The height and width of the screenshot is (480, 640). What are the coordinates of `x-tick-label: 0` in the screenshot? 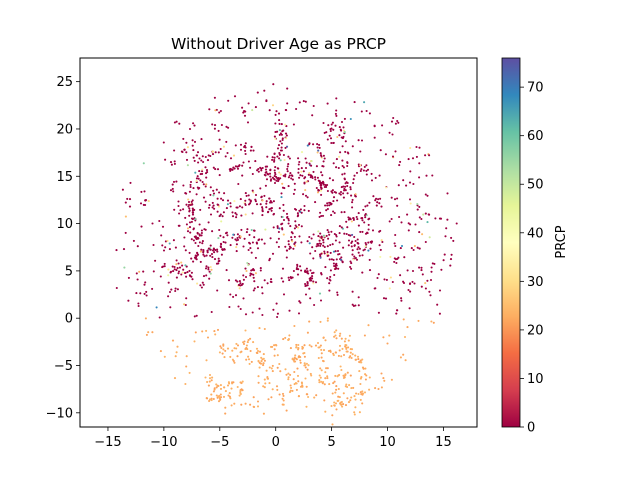 It's located at (276, 442).